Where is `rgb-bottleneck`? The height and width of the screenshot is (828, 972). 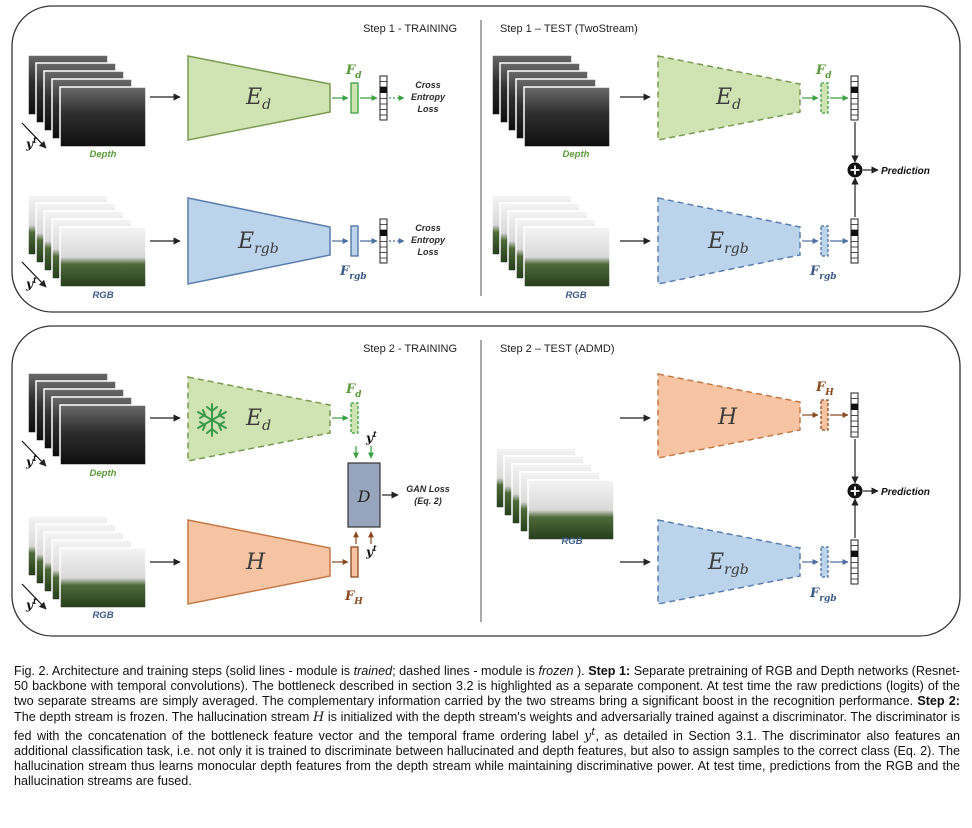
rgb-bottleneck is located at coordinates (354, 241).